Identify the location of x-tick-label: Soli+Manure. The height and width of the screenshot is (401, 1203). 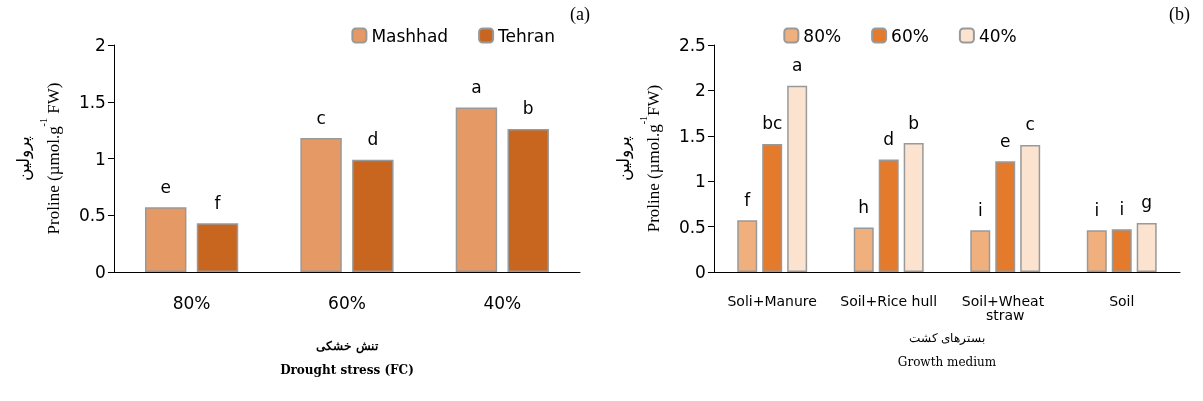
(772, 301).